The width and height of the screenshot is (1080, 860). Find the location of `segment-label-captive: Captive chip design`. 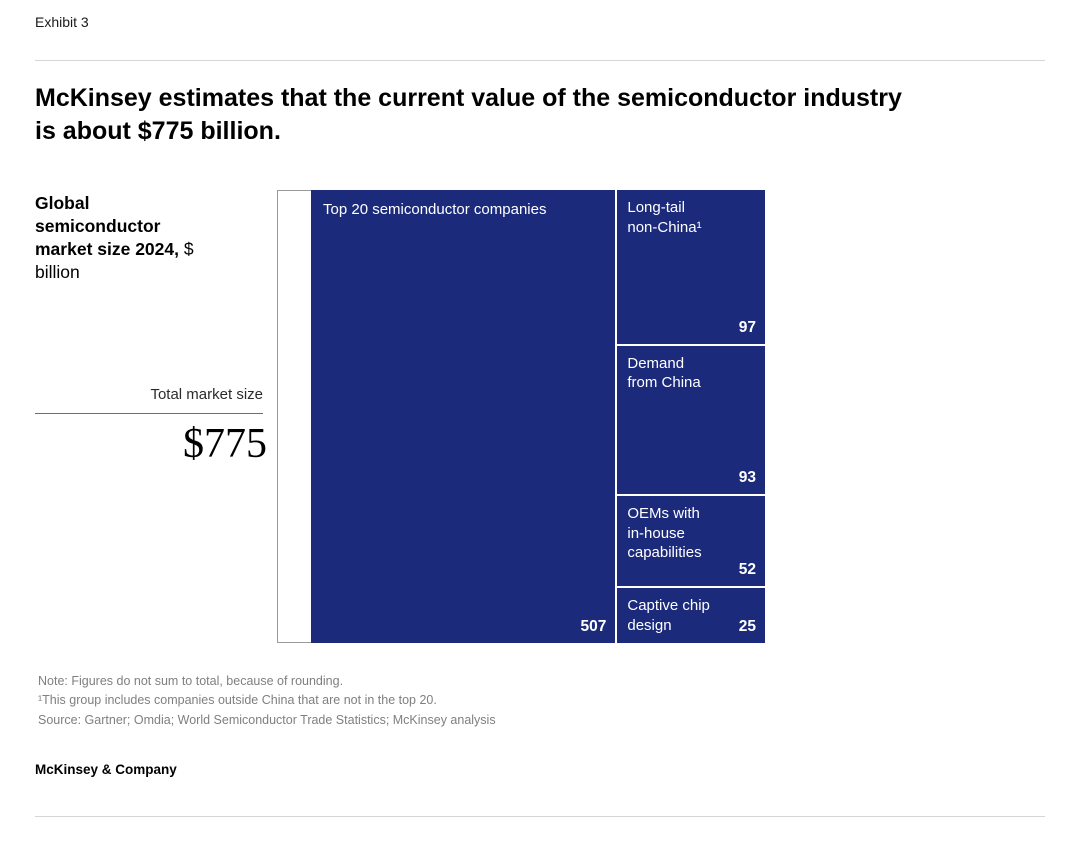

segment-label-captive: Captive chip design is located at coordinates (668, 615).